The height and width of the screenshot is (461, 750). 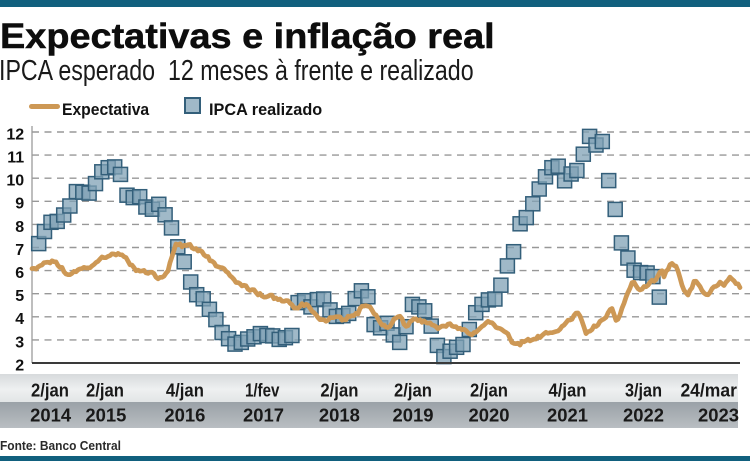 I want to click on svg-text: 7, so click(x=19, y=250).